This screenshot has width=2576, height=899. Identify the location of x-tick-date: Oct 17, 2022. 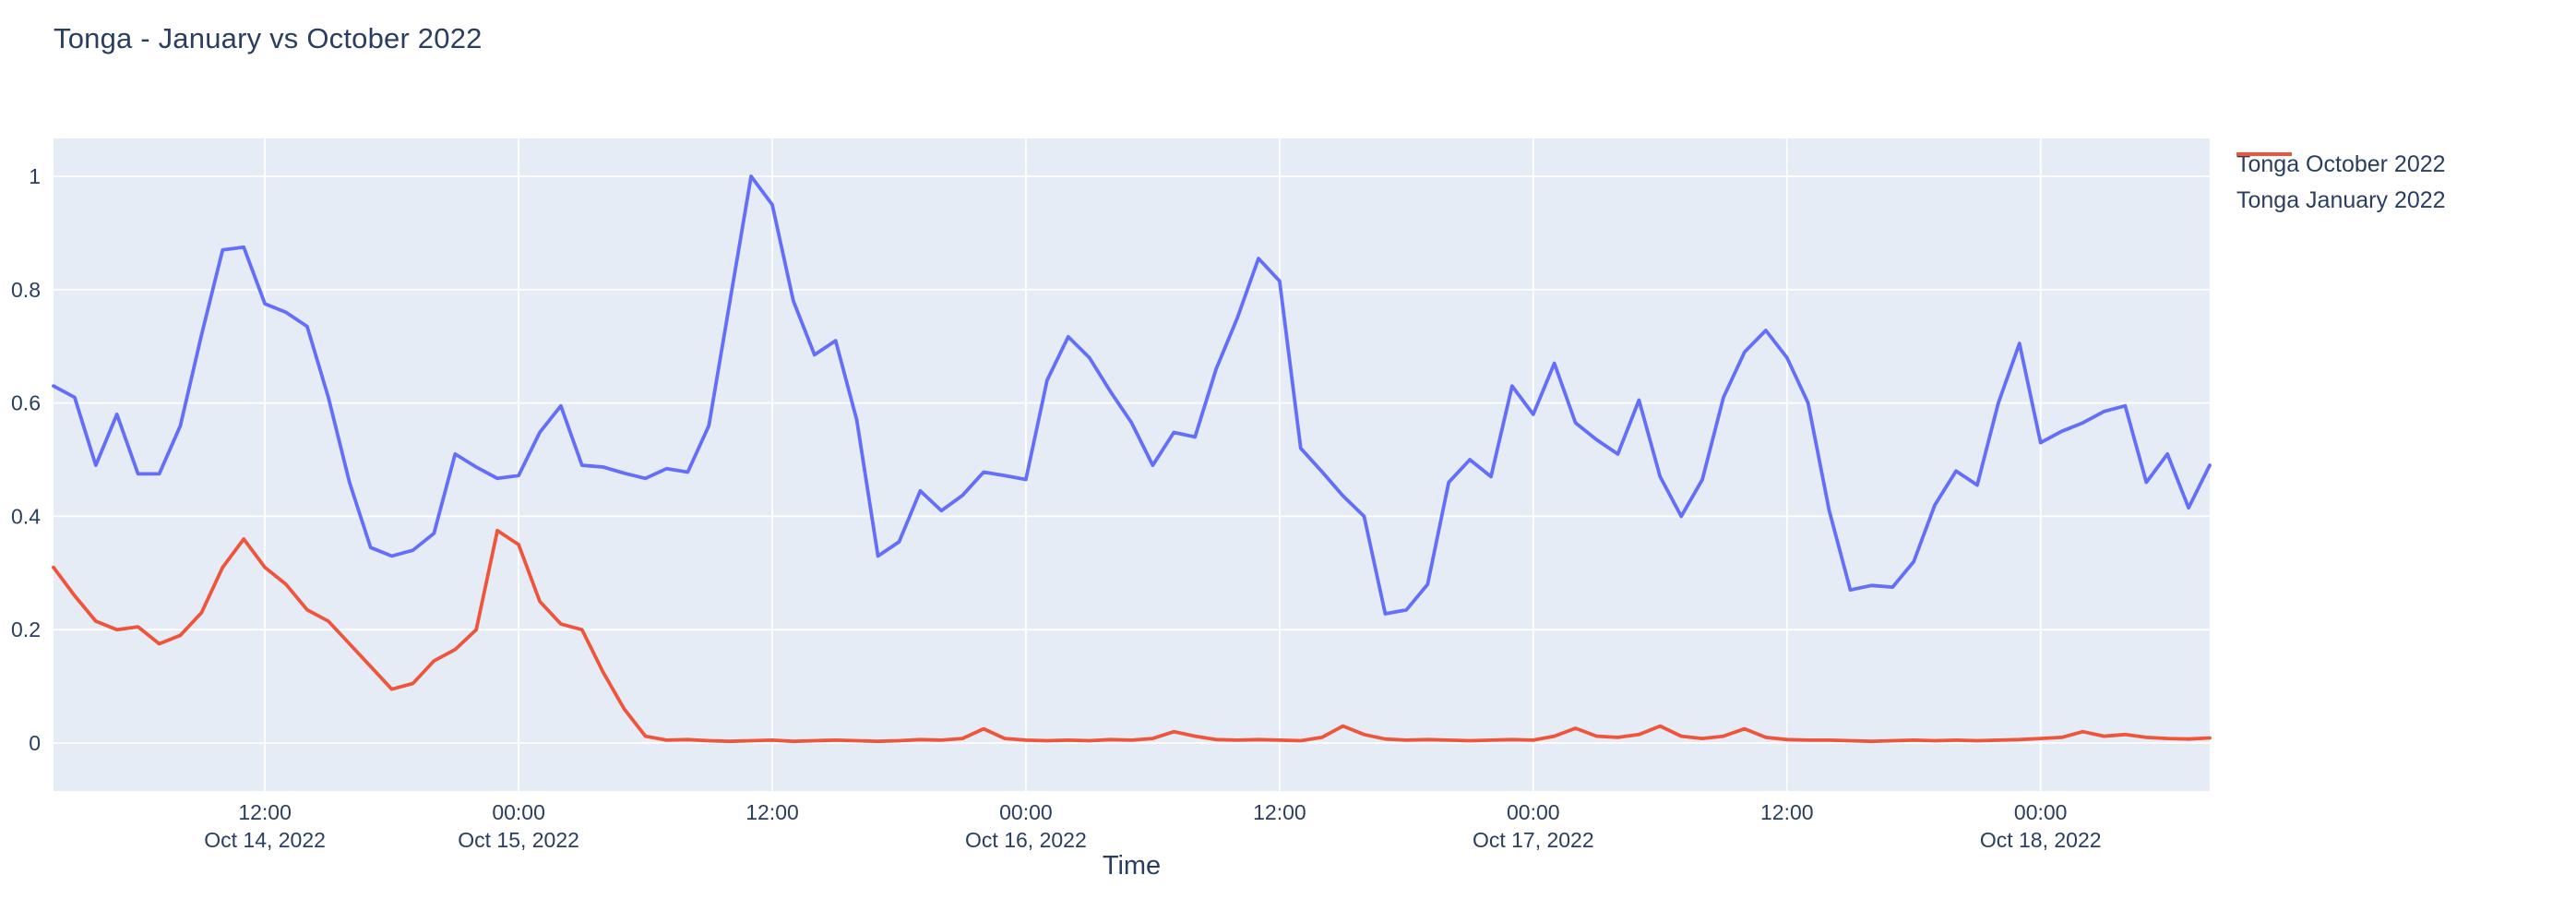
(1534, 840).